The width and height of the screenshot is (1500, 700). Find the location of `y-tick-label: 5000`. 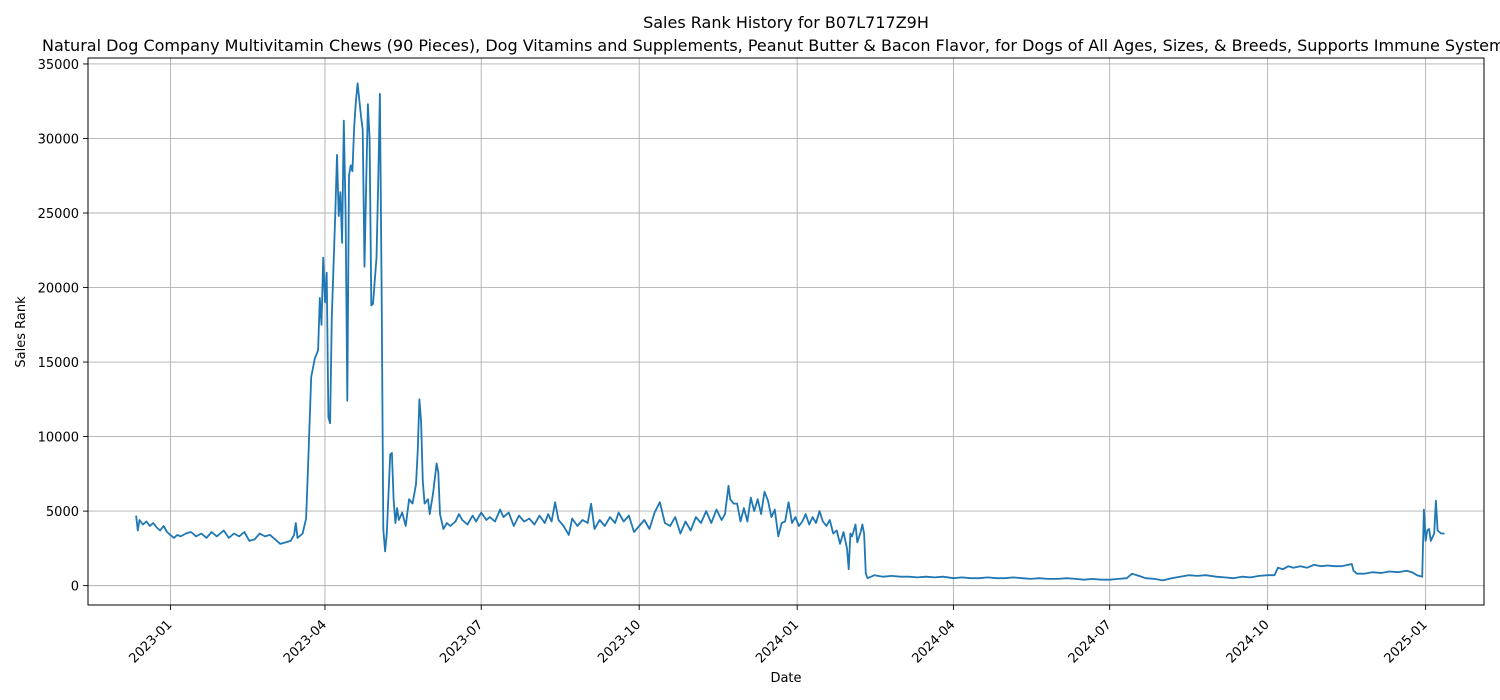

y-tick-label: 5000 is located at coordinates (62, 512).